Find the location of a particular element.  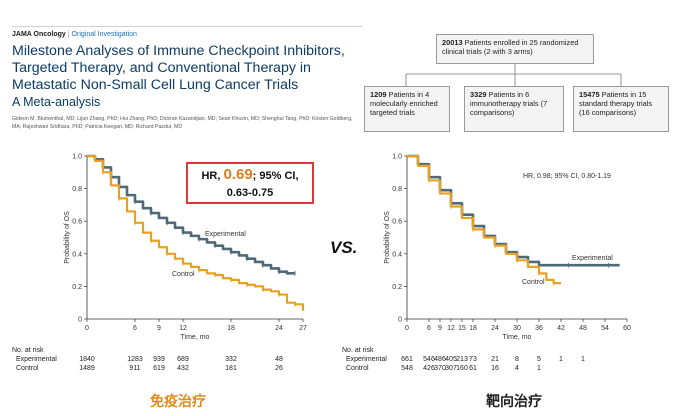

vs-label: VS. is located at coordinates (344, 247).